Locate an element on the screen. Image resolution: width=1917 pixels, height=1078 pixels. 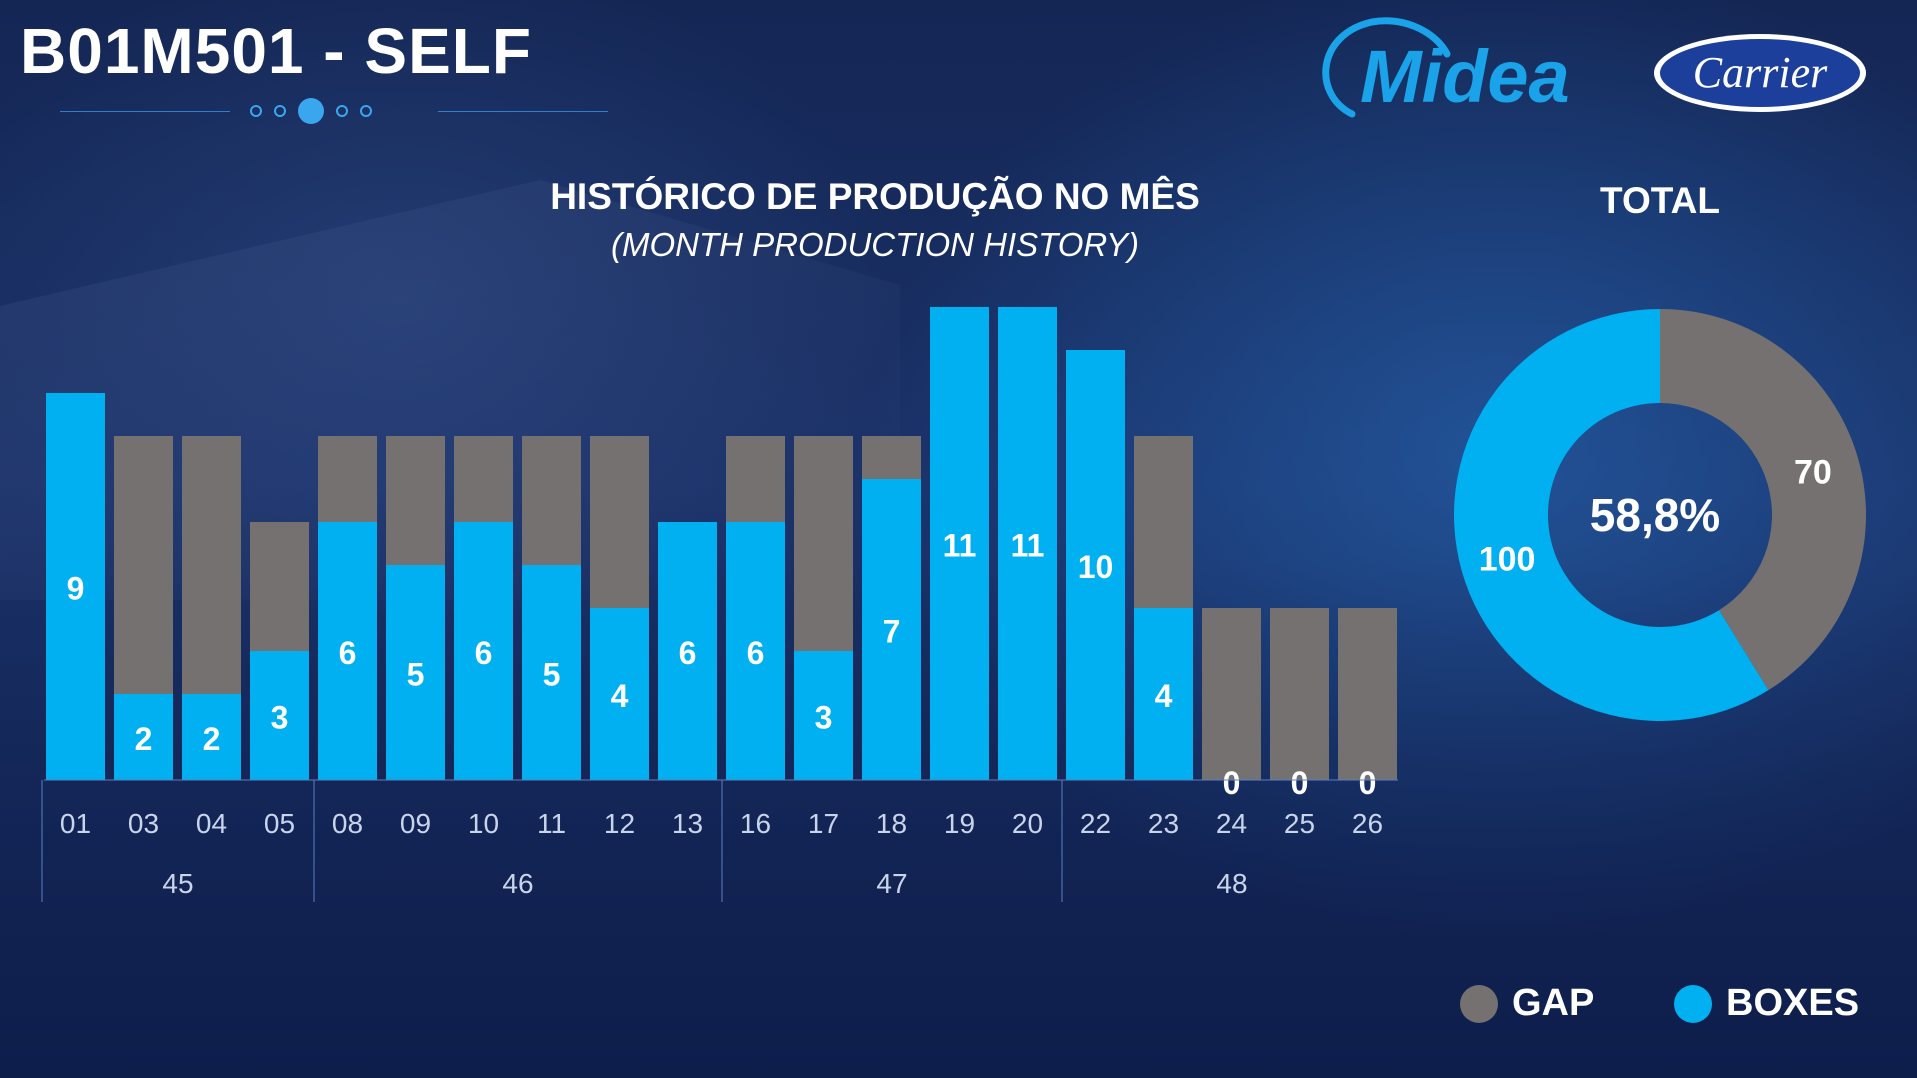
x-tick-label: 13 is located at coordinates (687, 823).